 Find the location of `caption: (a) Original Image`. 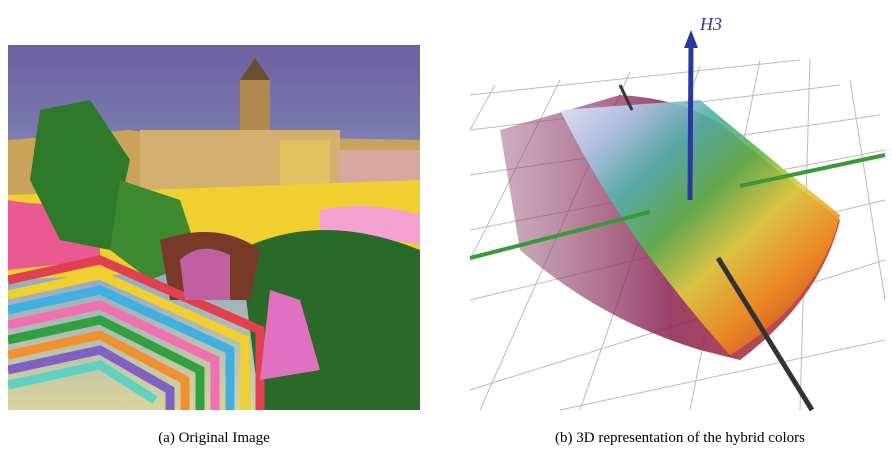

caption: (a) Original Image is located at coordinates (214, 438).